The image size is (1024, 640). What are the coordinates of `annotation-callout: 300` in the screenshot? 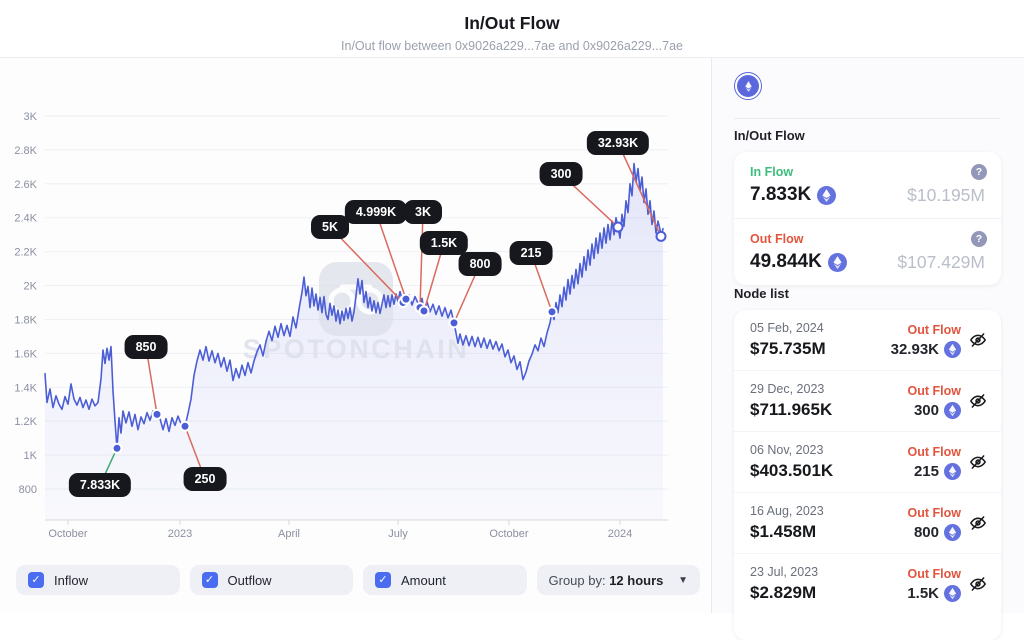 It's located at (561, 174).